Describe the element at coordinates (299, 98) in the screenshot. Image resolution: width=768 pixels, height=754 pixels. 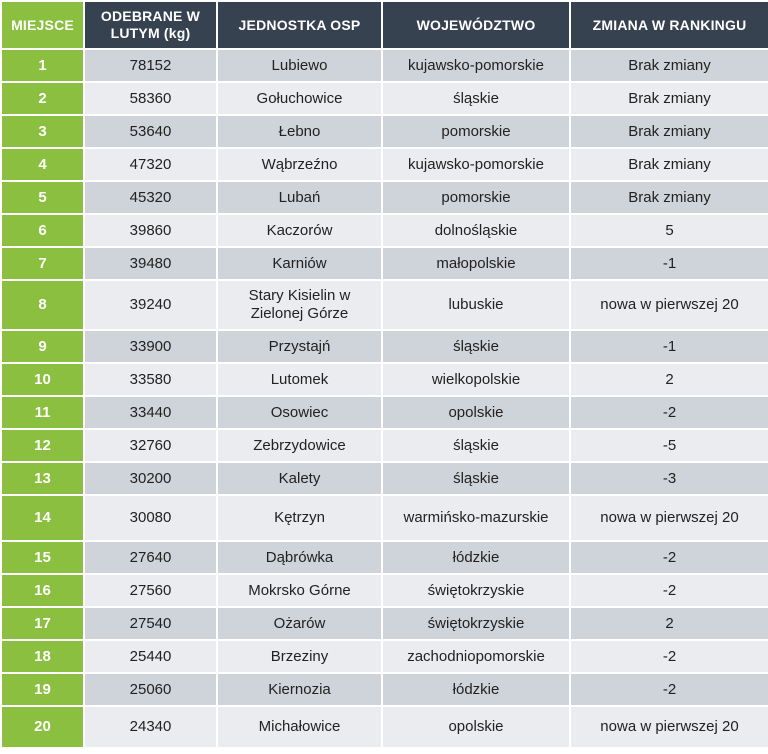
I see `unit-cell: Gołuchowice` at that location.